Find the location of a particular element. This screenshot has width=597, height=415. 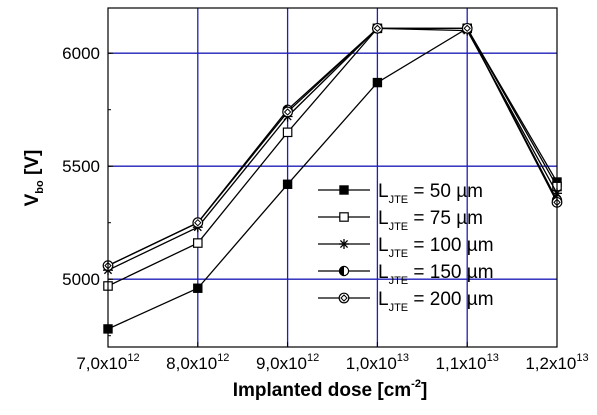

half-circle-marker is located at coordinates (344, 271).